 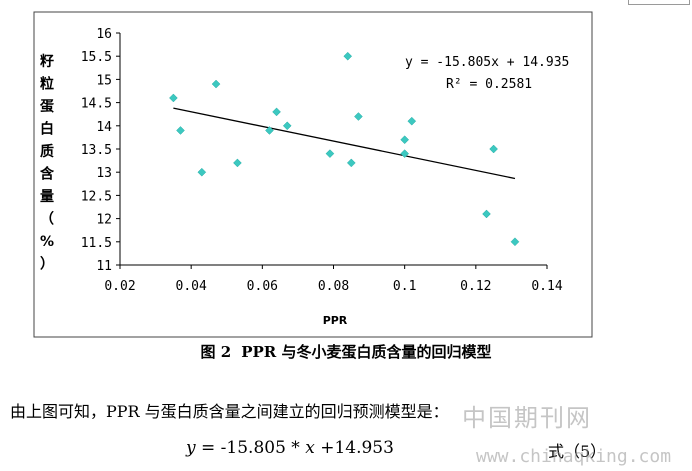 What do you see at coordinates (475, 286) in the screenshot?
I see `x-tick-label: 0.12` at bounding box center [475, 286].